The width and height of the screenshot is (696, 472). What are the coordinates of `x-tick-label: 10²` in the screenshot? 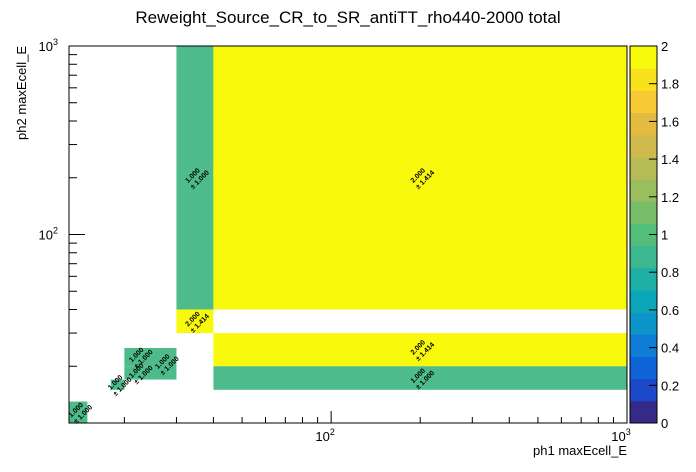 It's located at (324, 435).